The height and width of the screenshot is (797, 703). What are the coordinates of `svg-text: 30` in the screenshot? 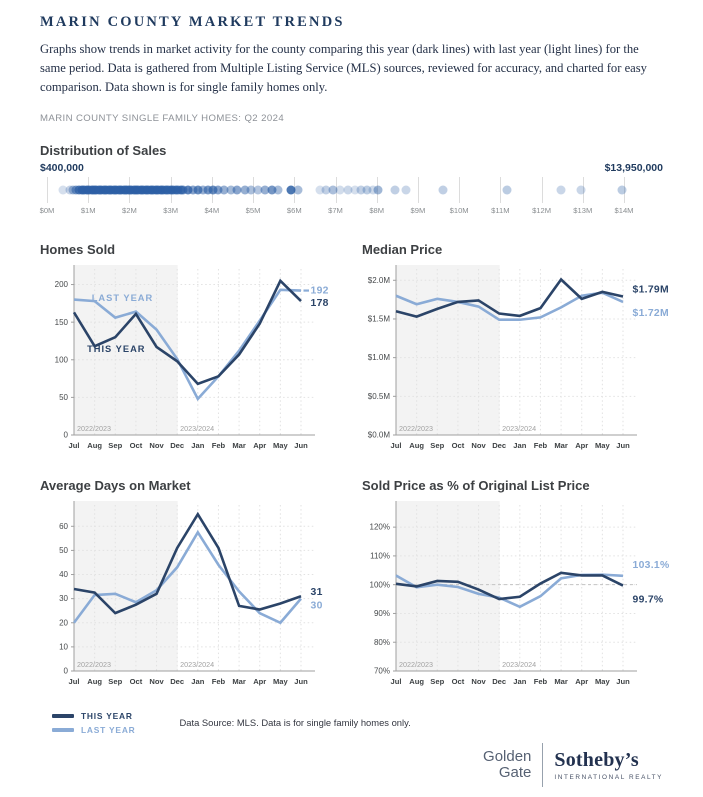 It's located at (317, 606).